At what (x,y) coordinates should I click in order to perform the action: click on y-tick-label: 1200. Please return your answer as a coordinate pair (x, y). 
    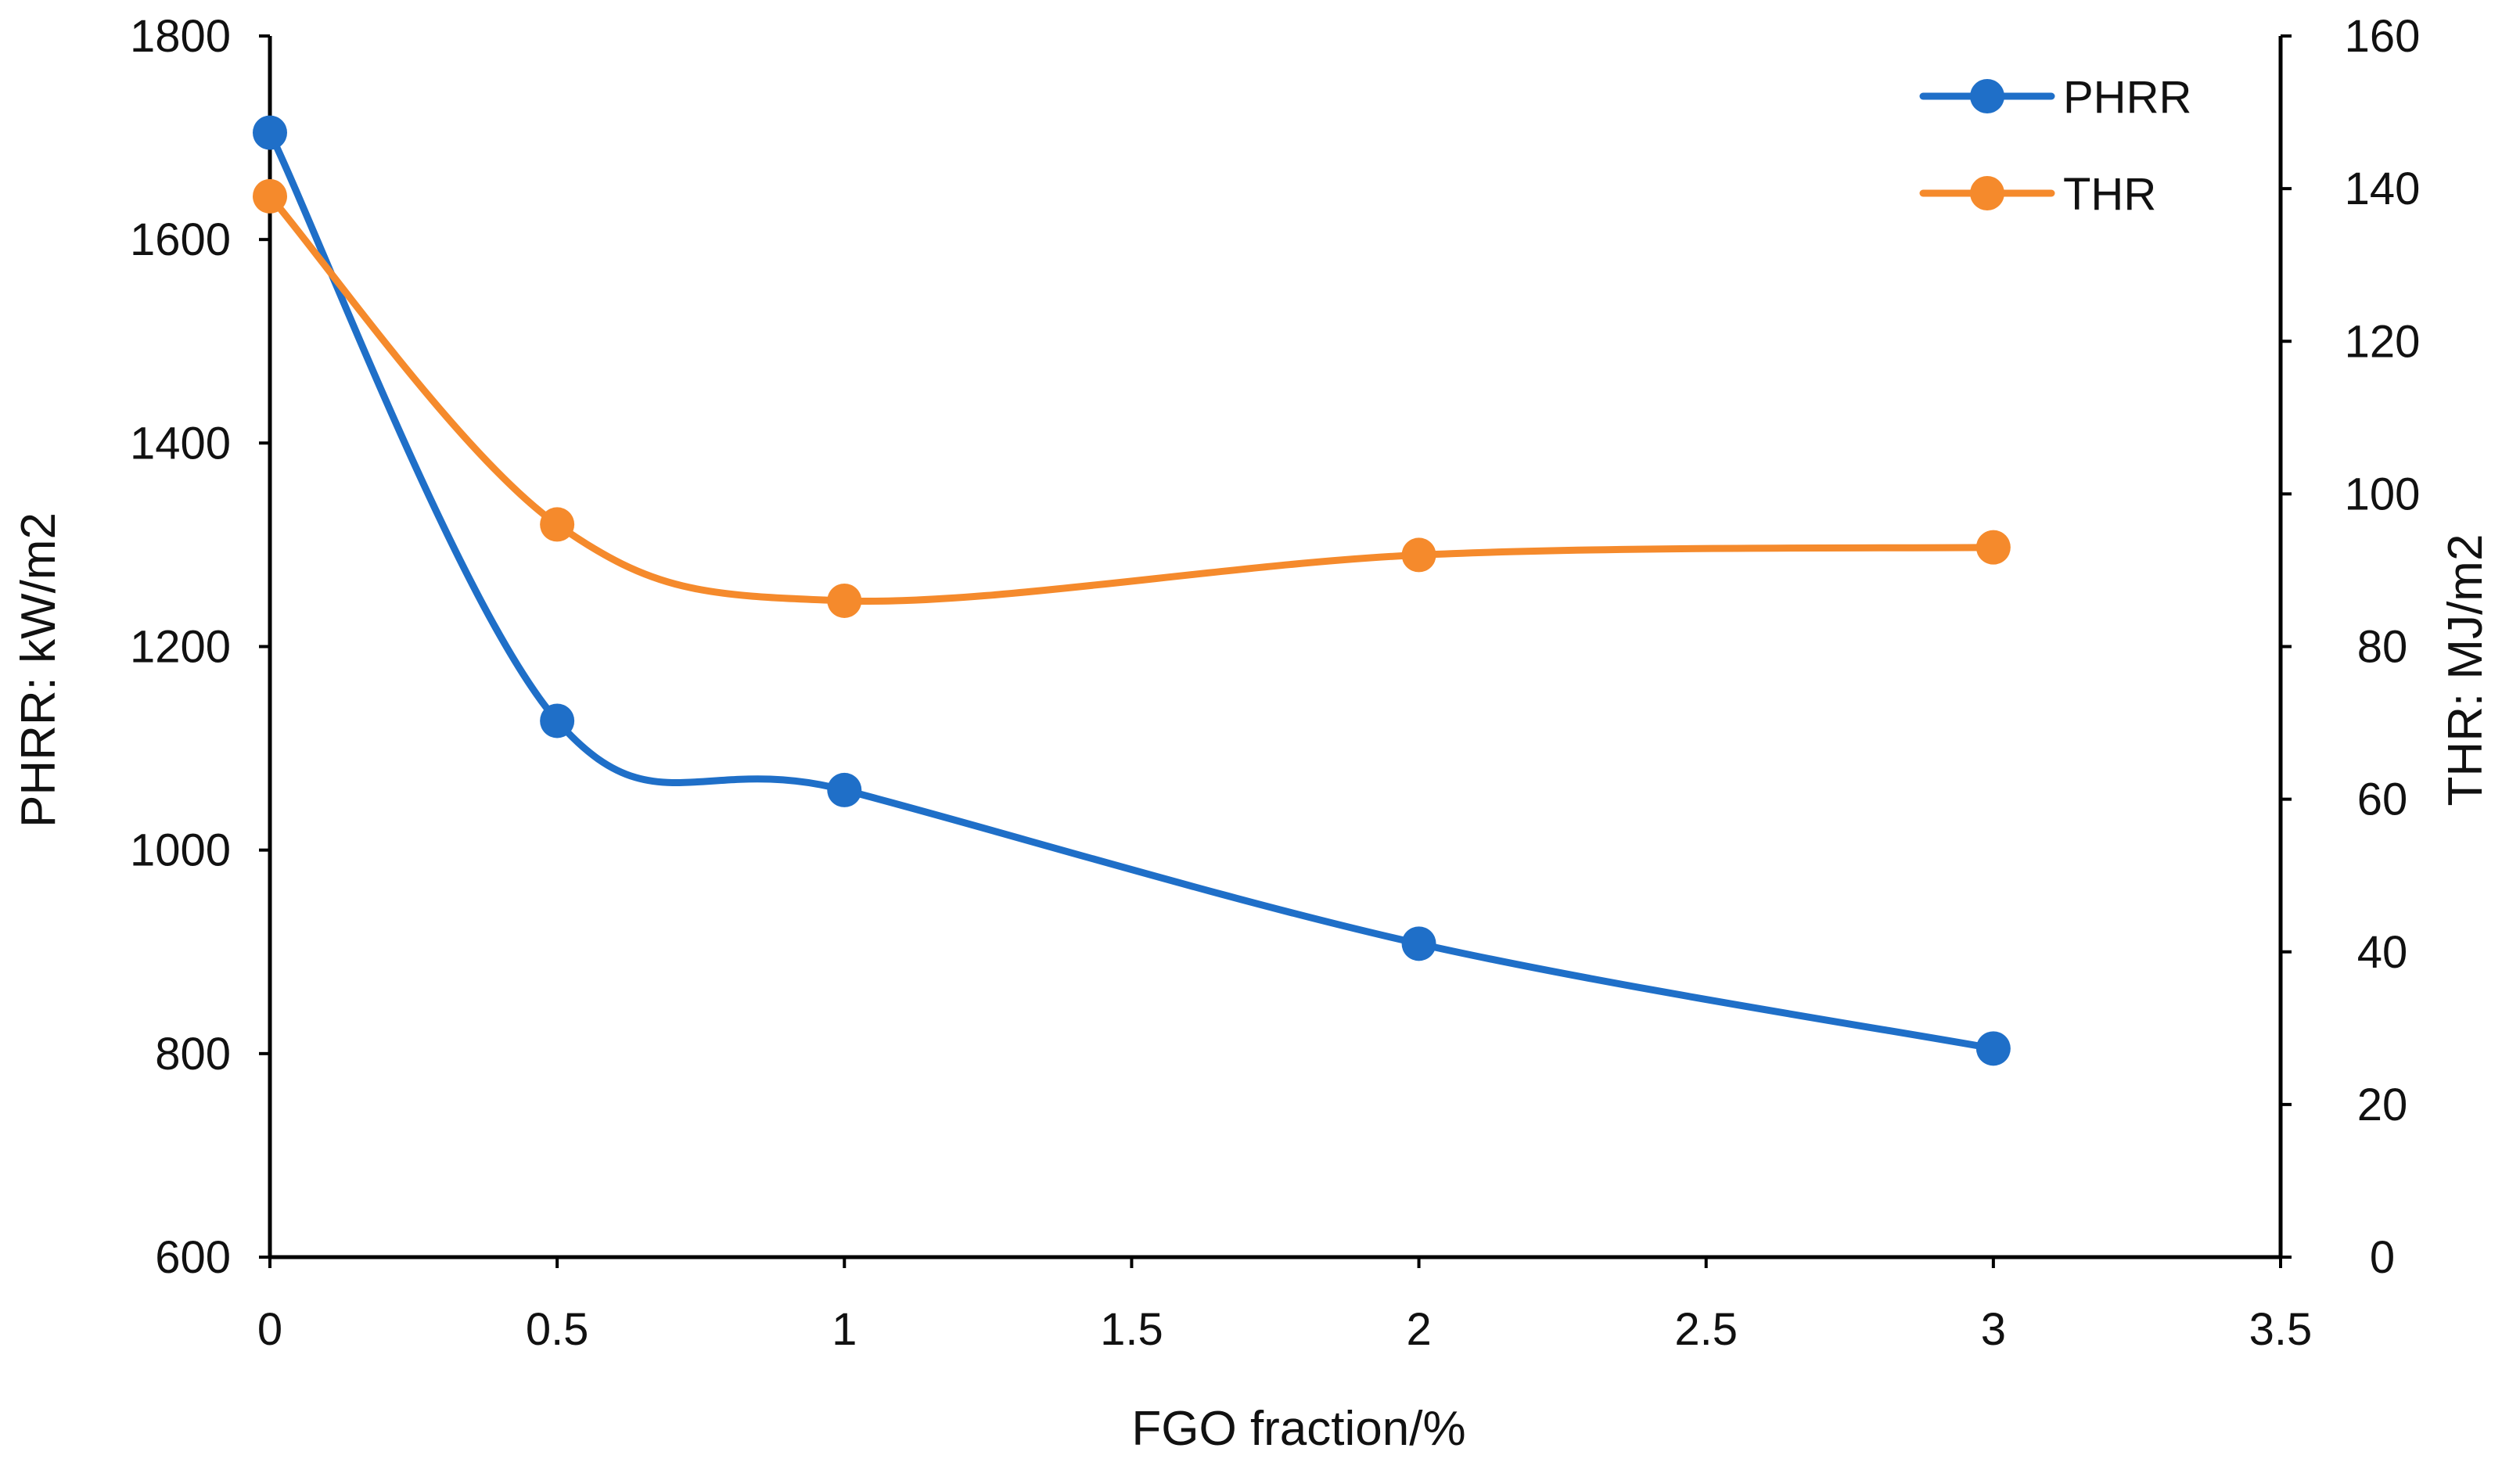
    Looking at the image, I should click on (180, 647).